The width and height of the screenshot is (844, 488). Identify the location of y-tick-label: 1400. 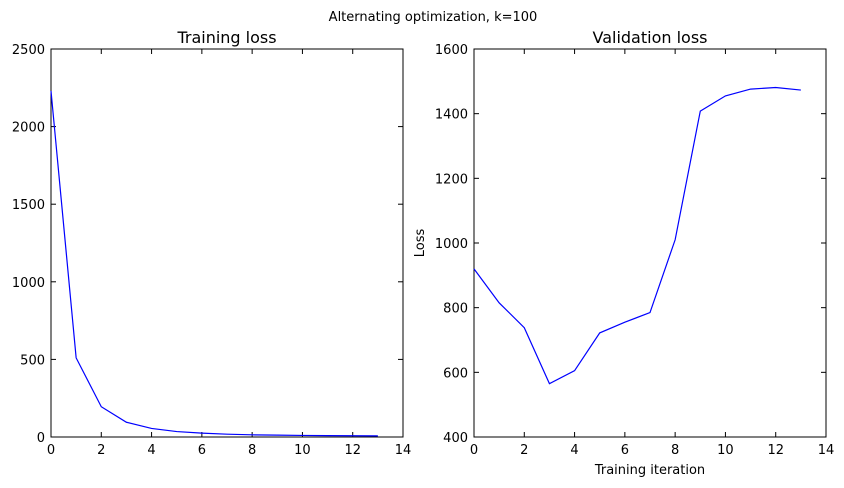
(451, 115).